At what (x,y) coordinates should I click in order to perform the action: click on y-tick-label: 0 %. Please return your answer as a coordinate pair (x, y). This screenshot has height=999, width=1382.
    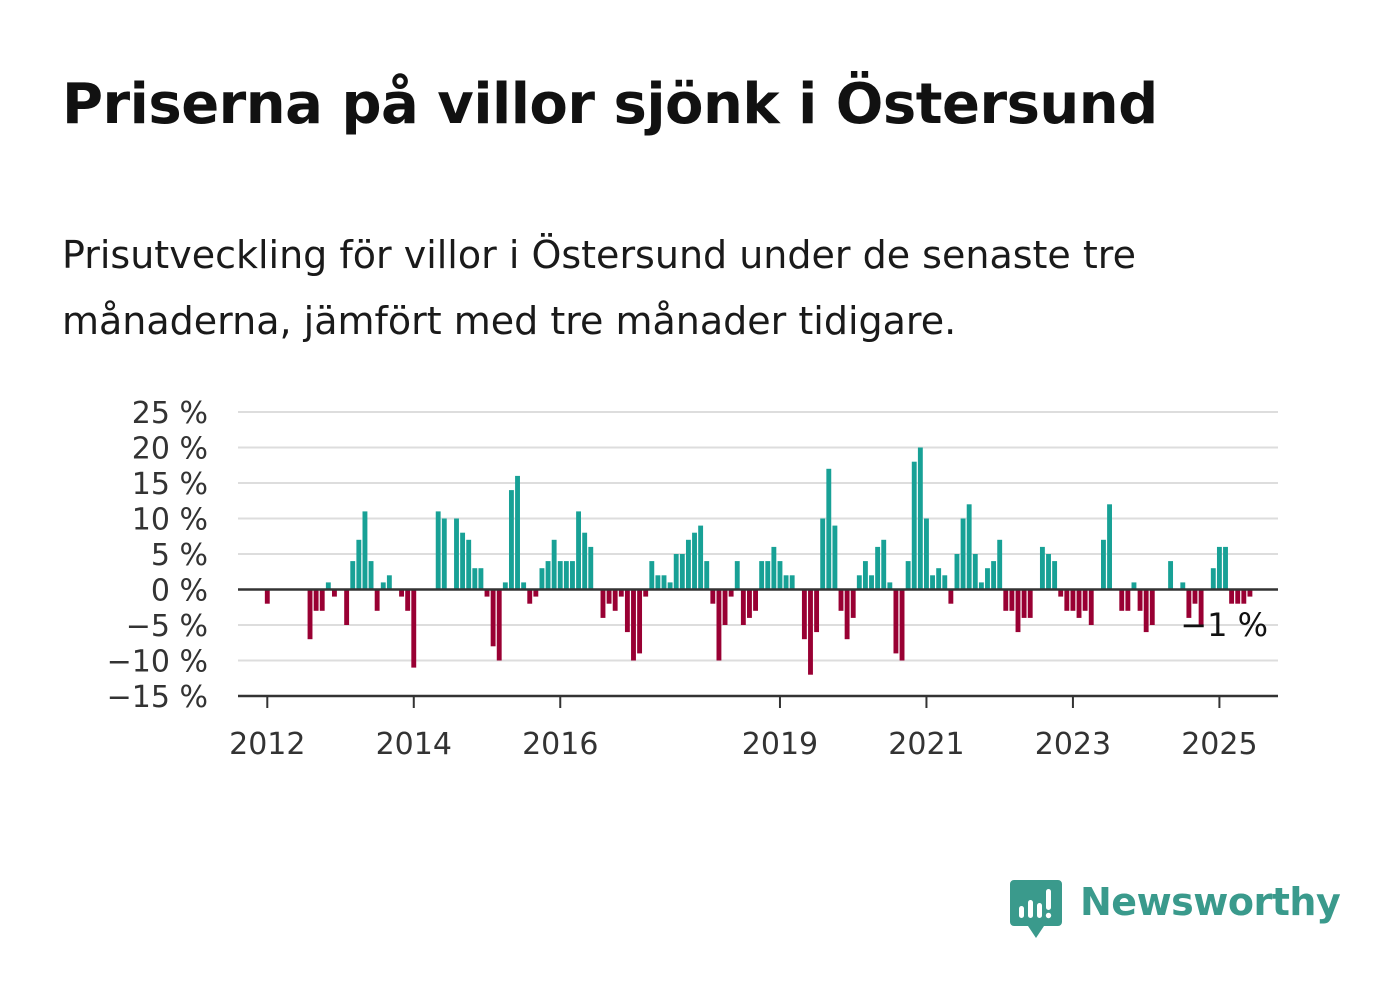
    Looking at the image, I should click on (179, 591).